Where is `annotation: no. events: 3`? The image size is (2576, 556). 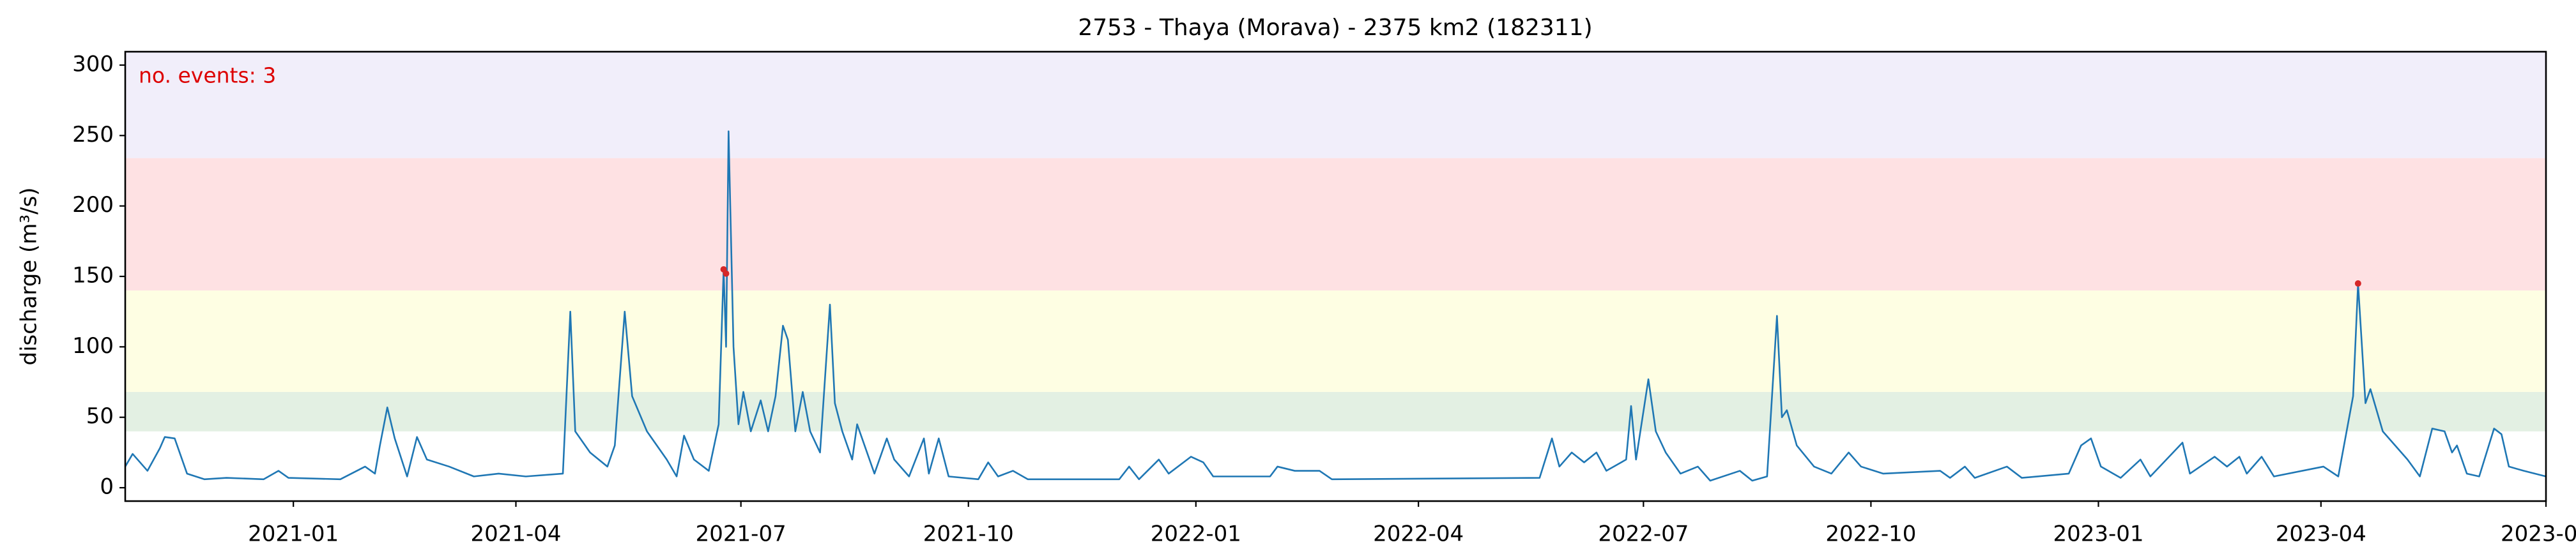
annotation: no. events: 3 is located at coordinates (207, 75).